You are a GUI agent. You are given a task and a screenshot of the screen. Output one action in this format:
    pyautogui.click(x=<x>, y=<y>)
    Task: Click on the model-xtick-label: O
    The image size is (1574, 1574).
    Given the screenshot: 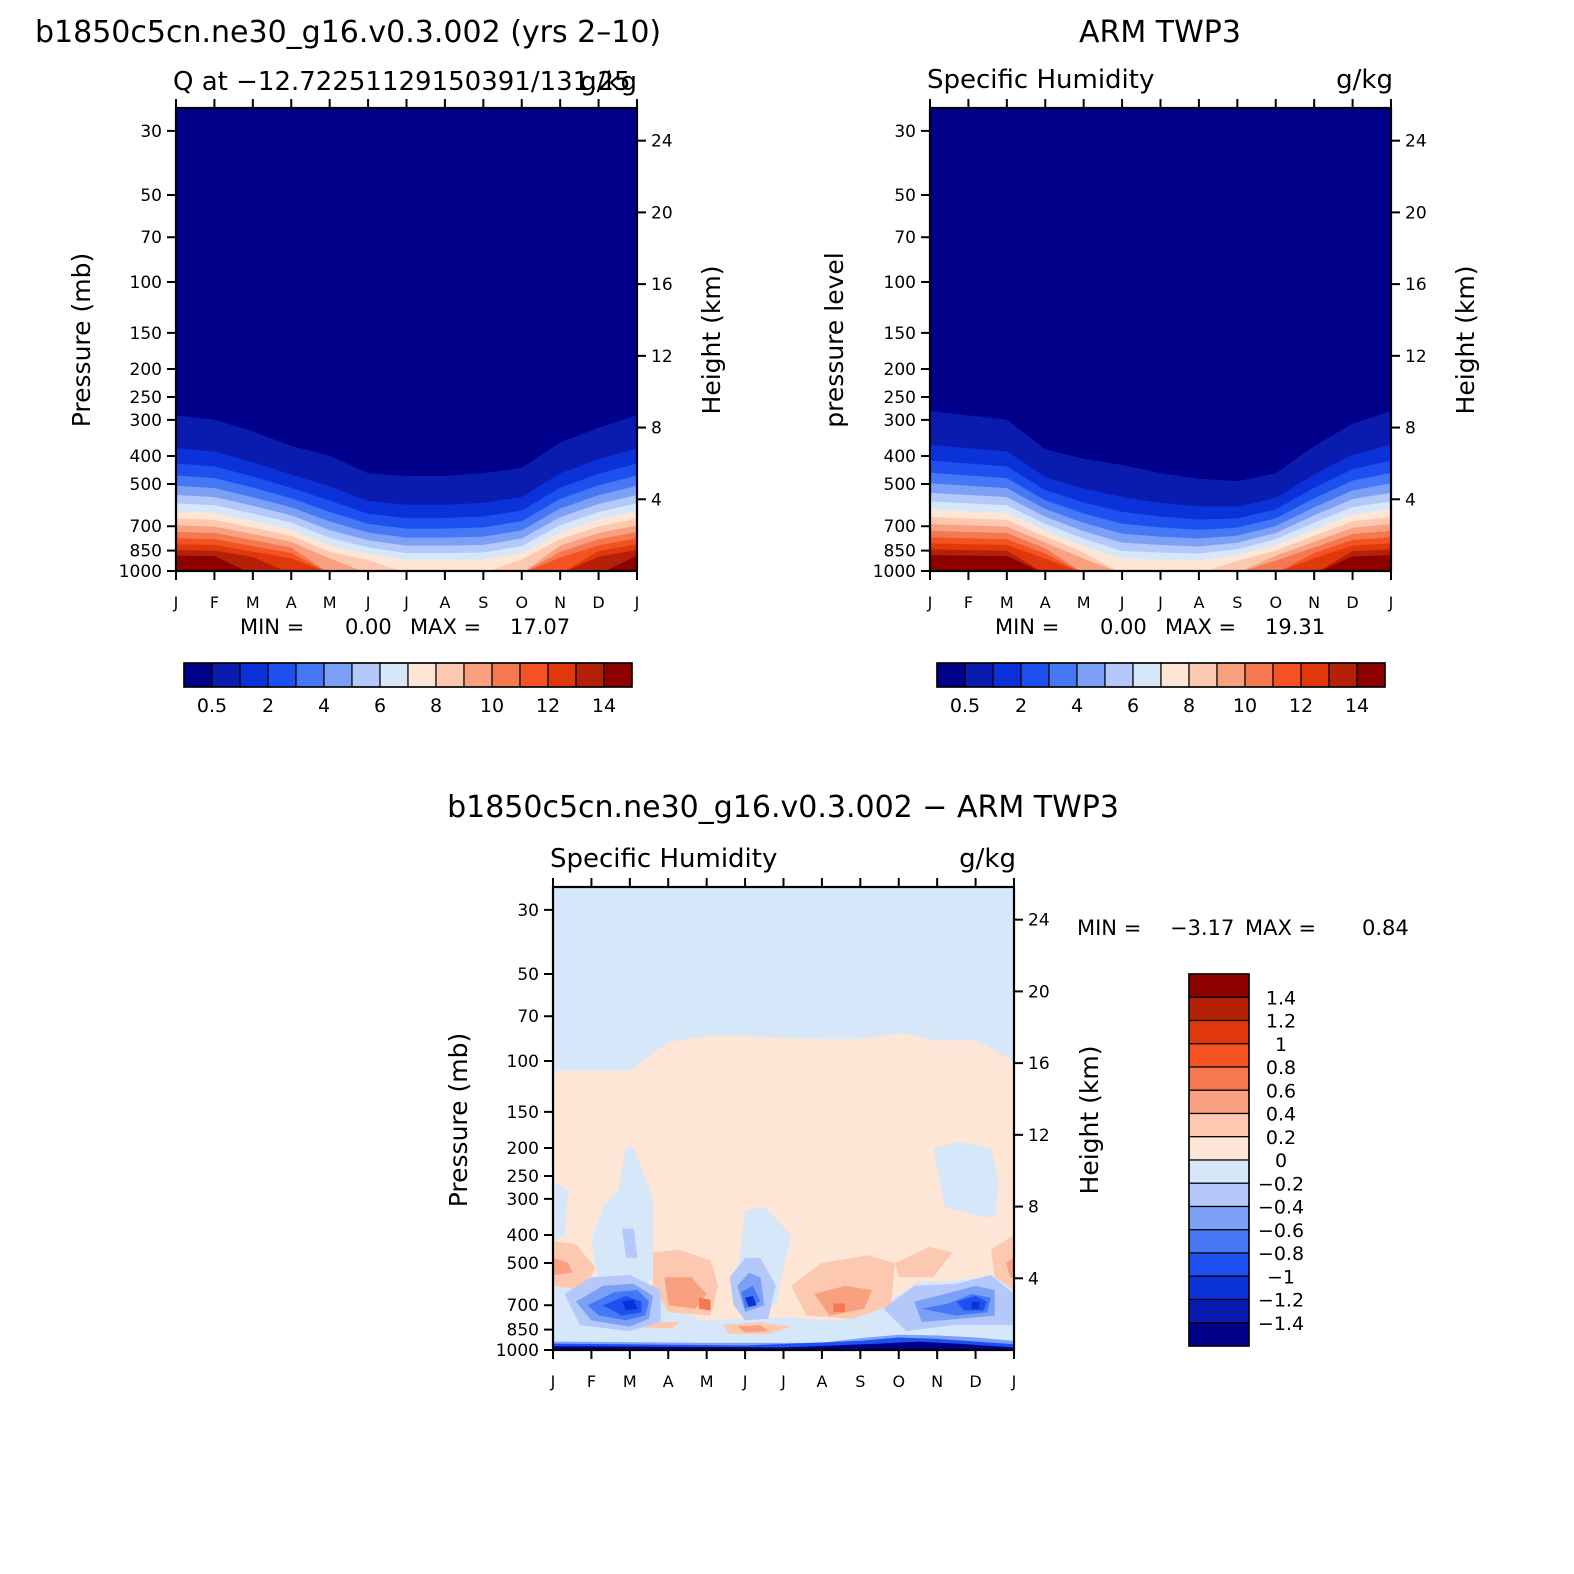 What is the action you would take?
    pyautogui.click(x=521, y=602)
    